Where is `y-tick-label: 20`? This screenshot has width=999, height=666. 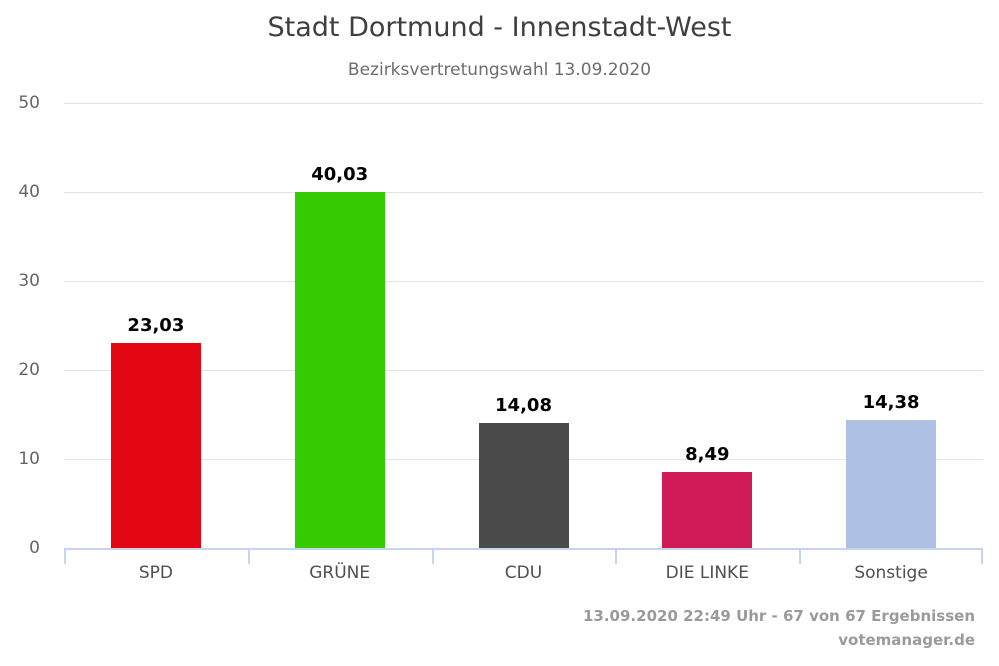 y-tick-label: 20 is located at coordinates (29, 370).